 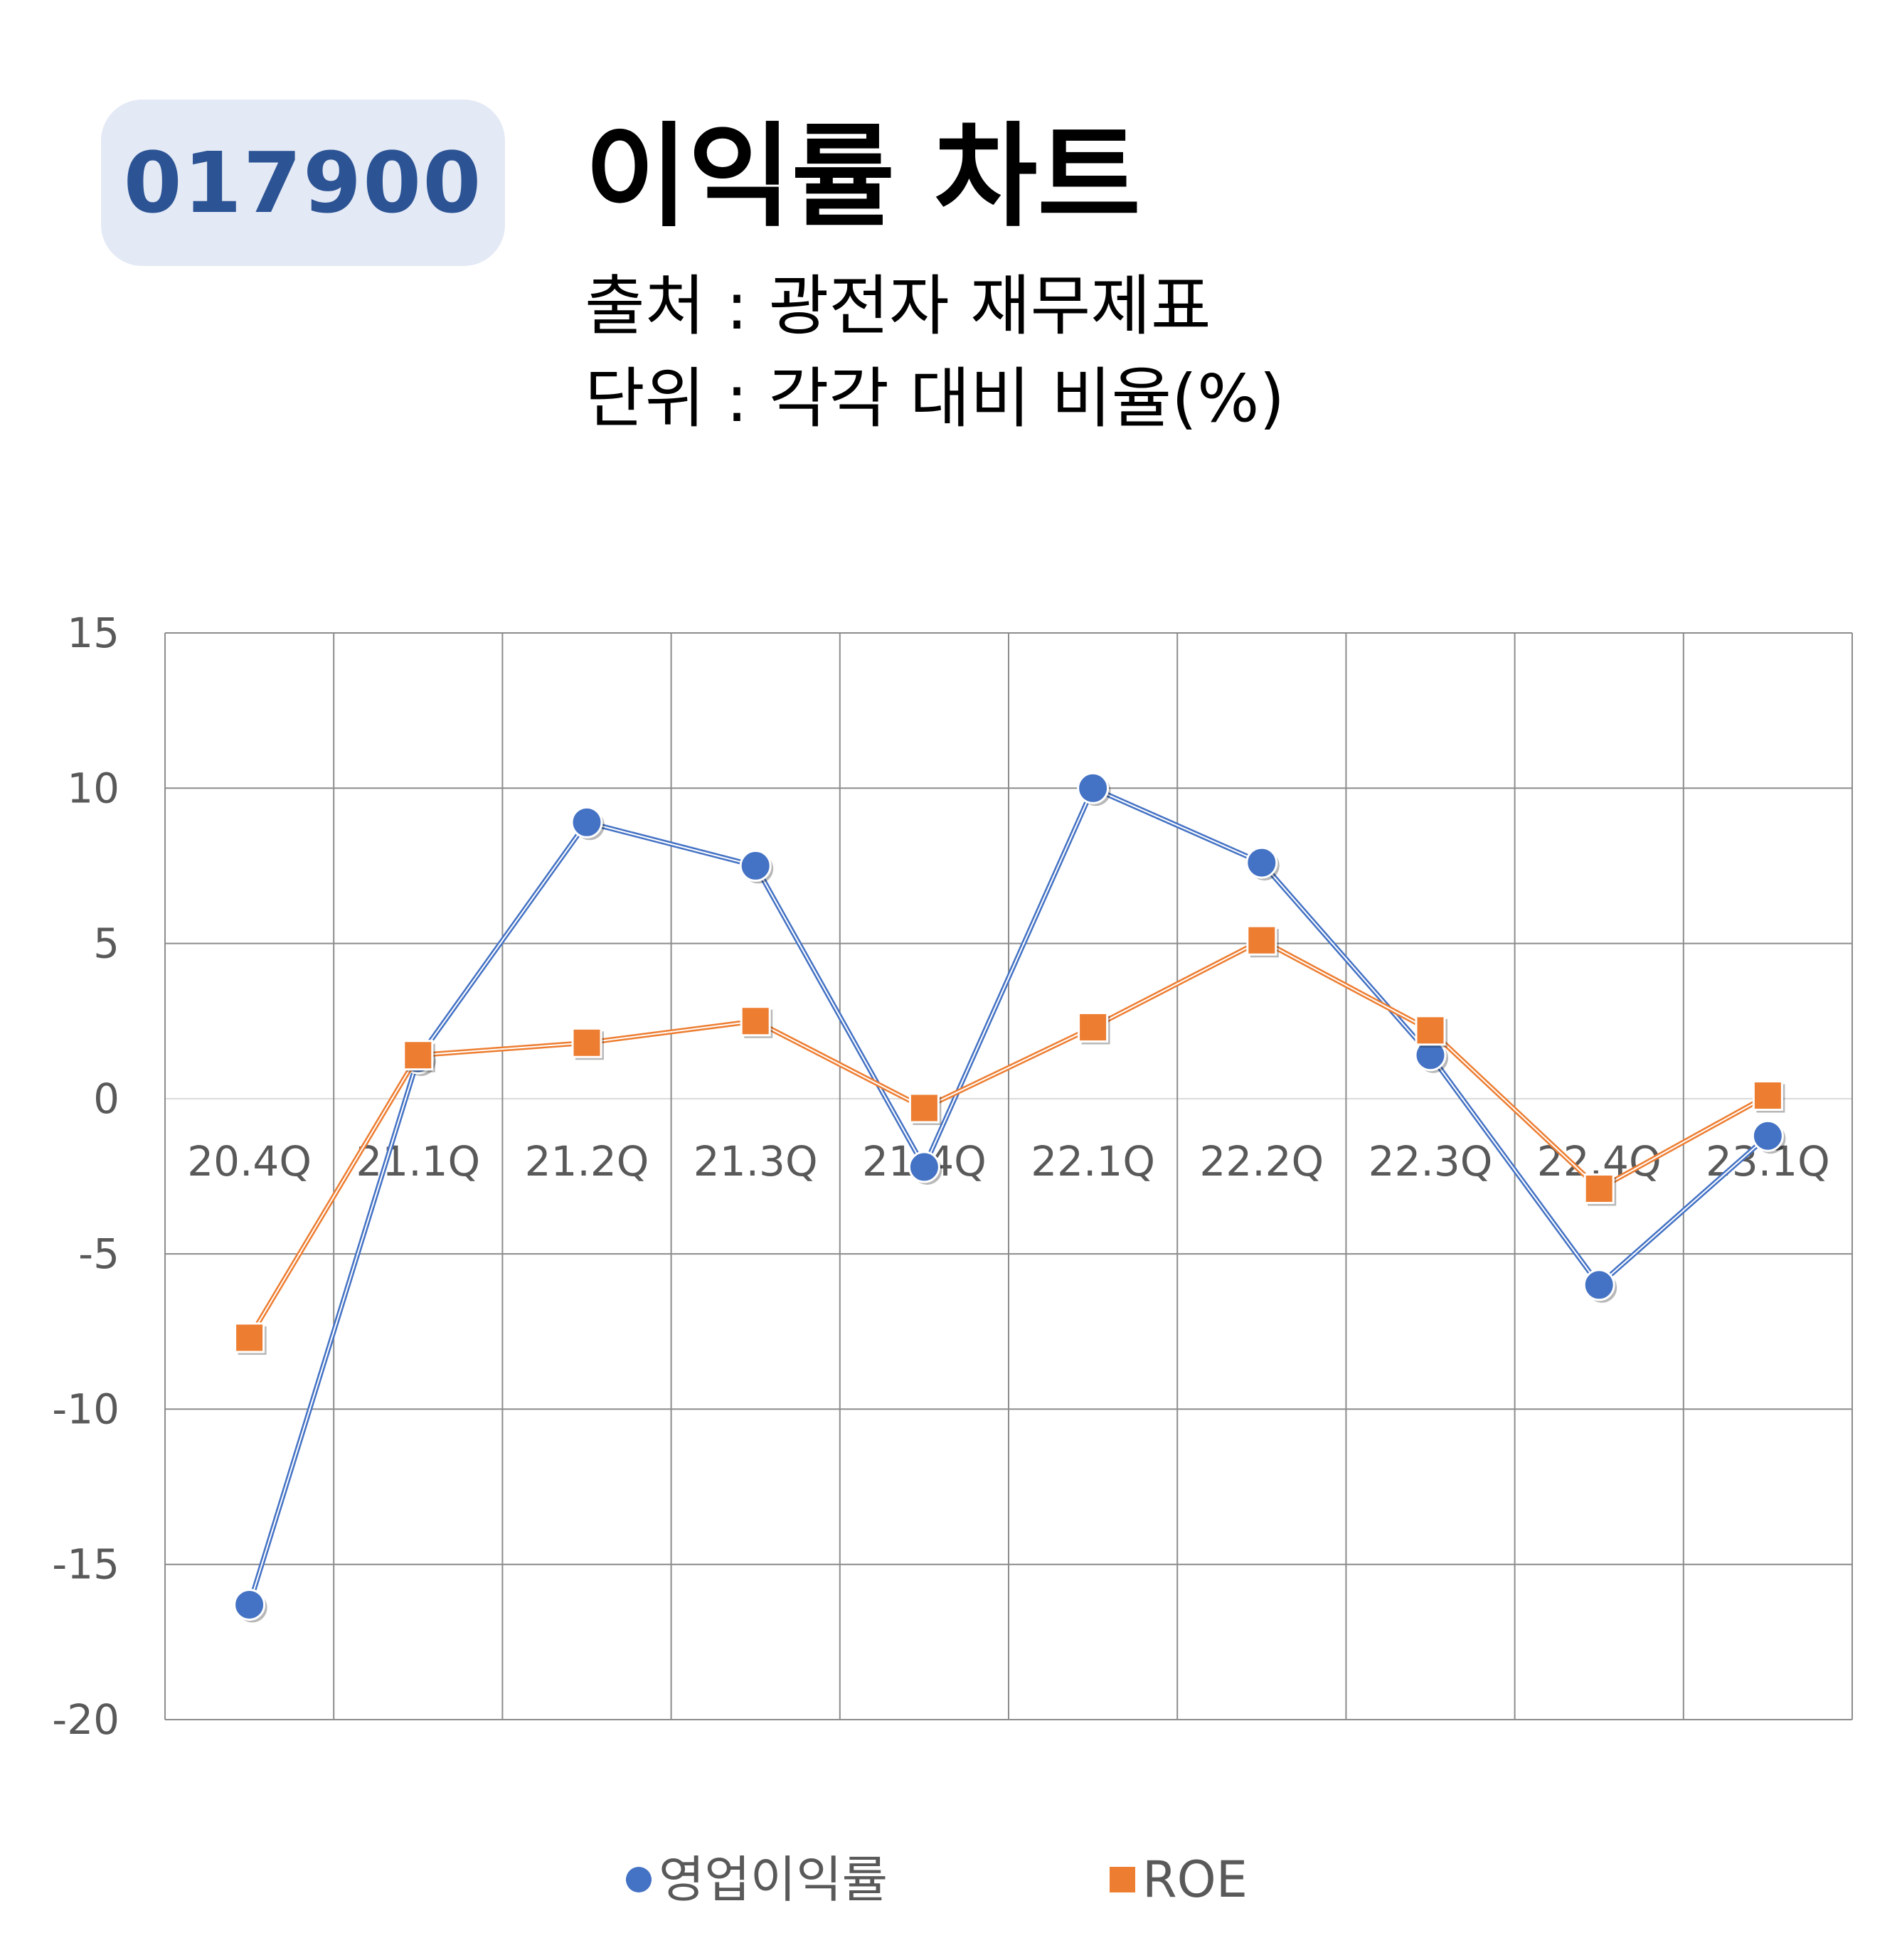 I want to click on x-tick-label: 20.4Q, so click(x=250, y=1161).